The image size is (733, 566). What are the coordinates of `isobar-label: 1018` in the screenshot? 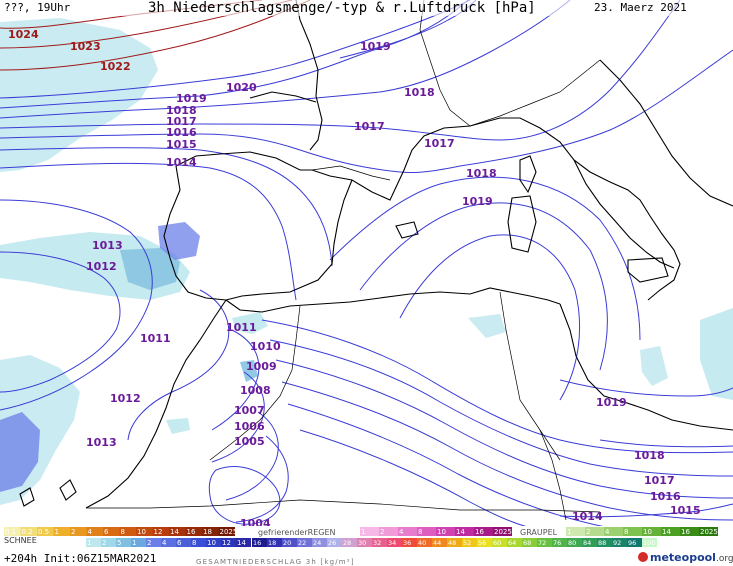 It's located at (649, 455).